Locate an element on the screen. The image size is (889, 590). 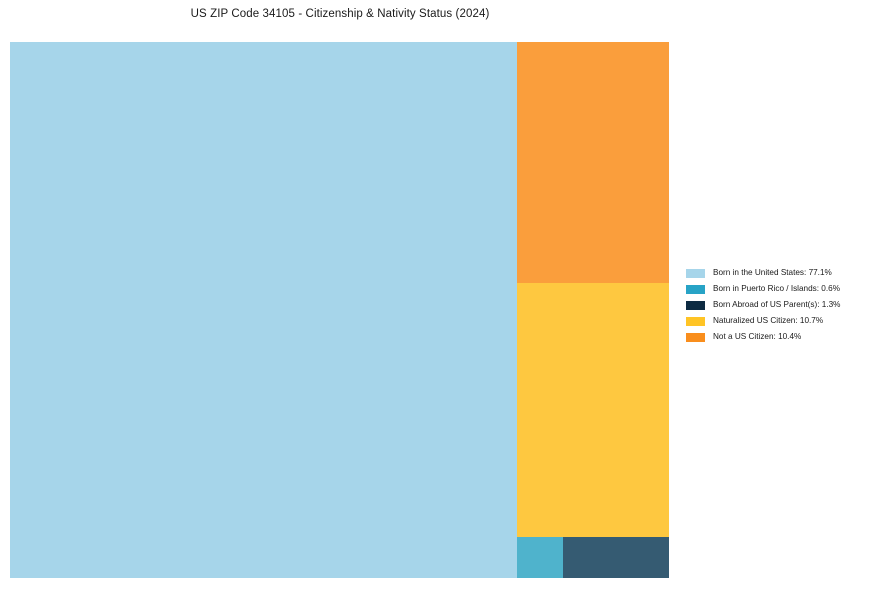
legend-item: Born in Puerto Rico / Islands: 0.6% is located at coordinates (784, 289).